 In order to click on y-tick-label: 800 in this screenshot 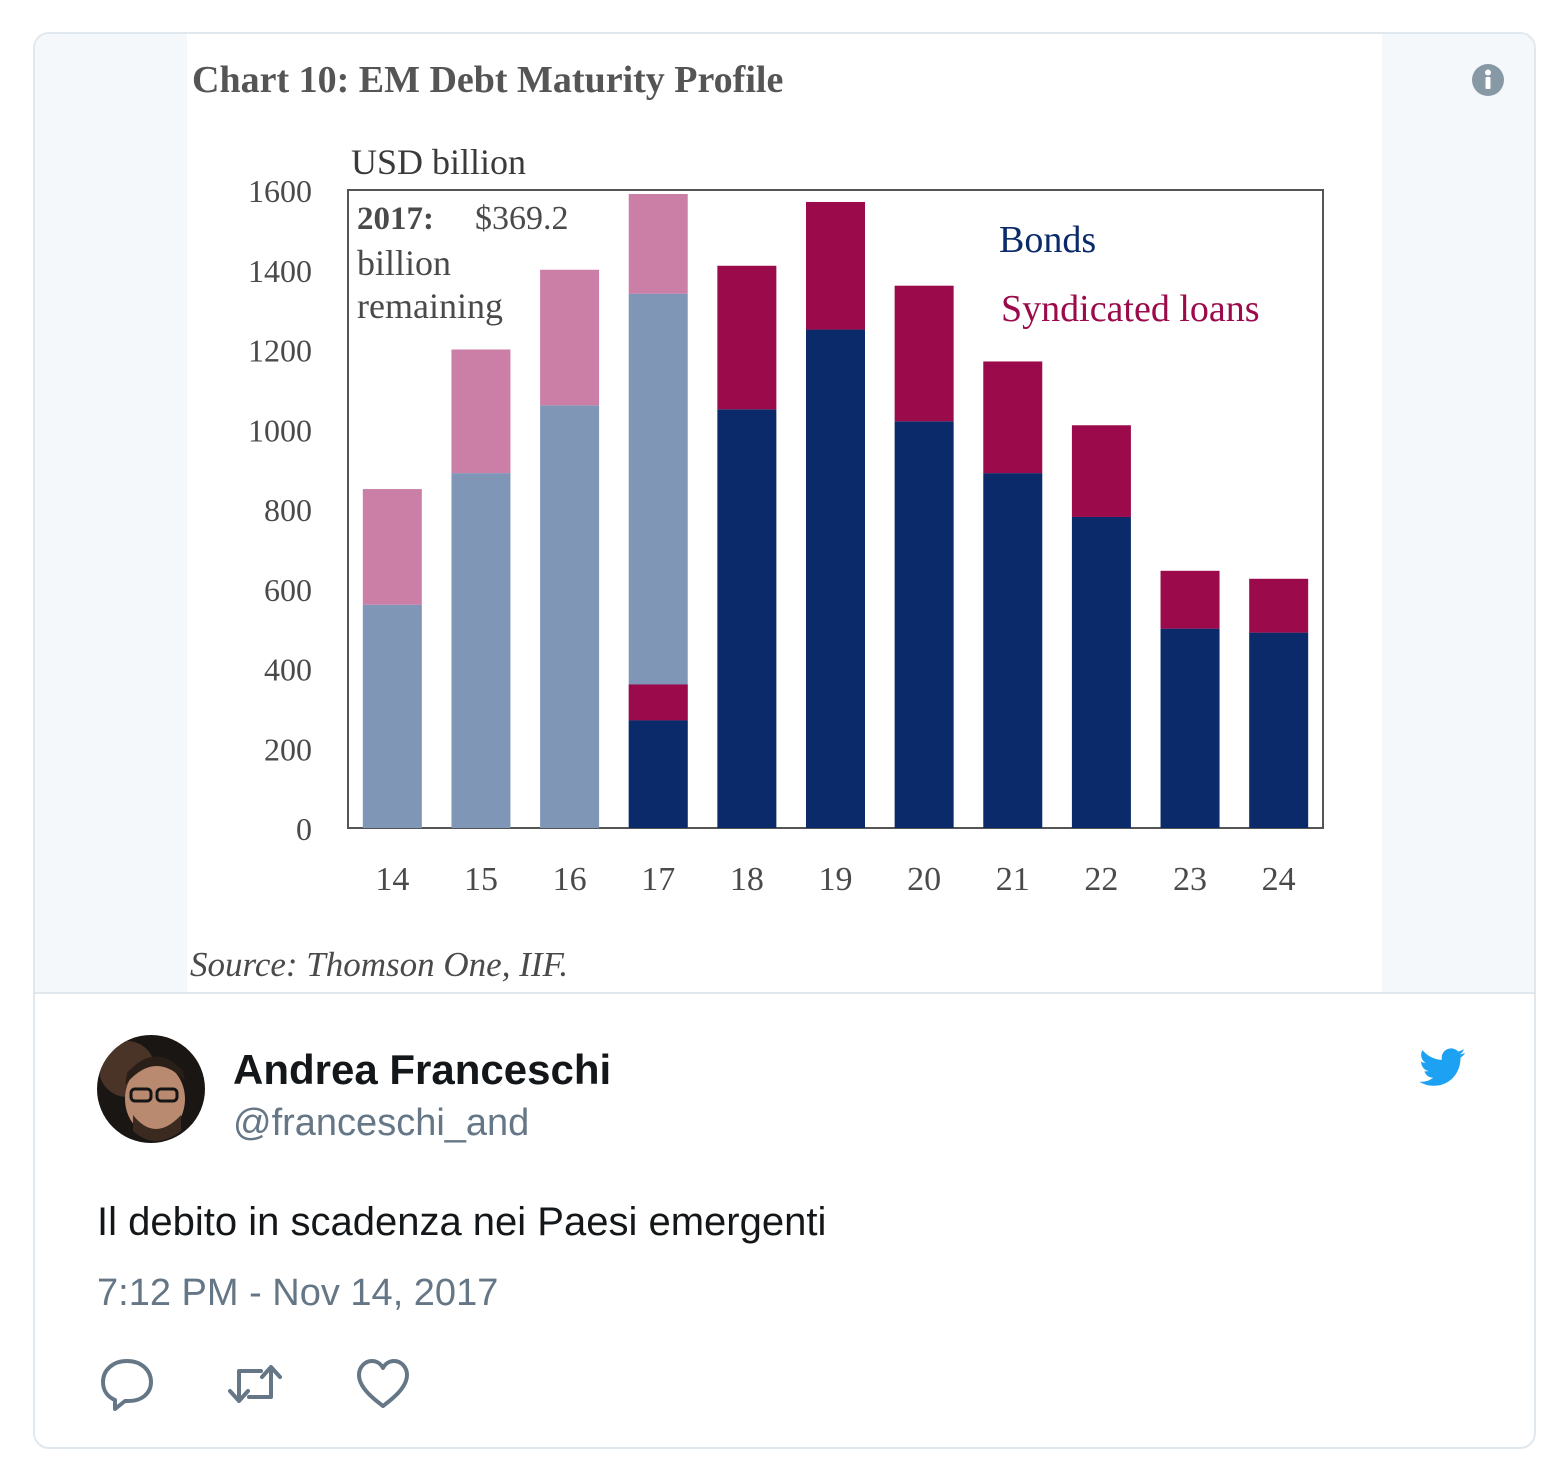, I will do `click(288, 510)`.